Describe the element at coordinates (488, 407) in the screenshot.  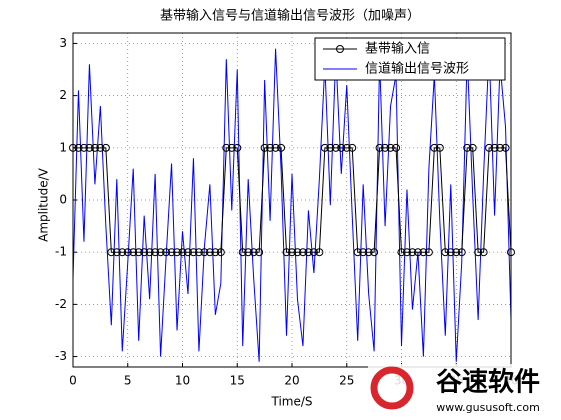
I see `watermark-url: www.gususoft.com` at that location.